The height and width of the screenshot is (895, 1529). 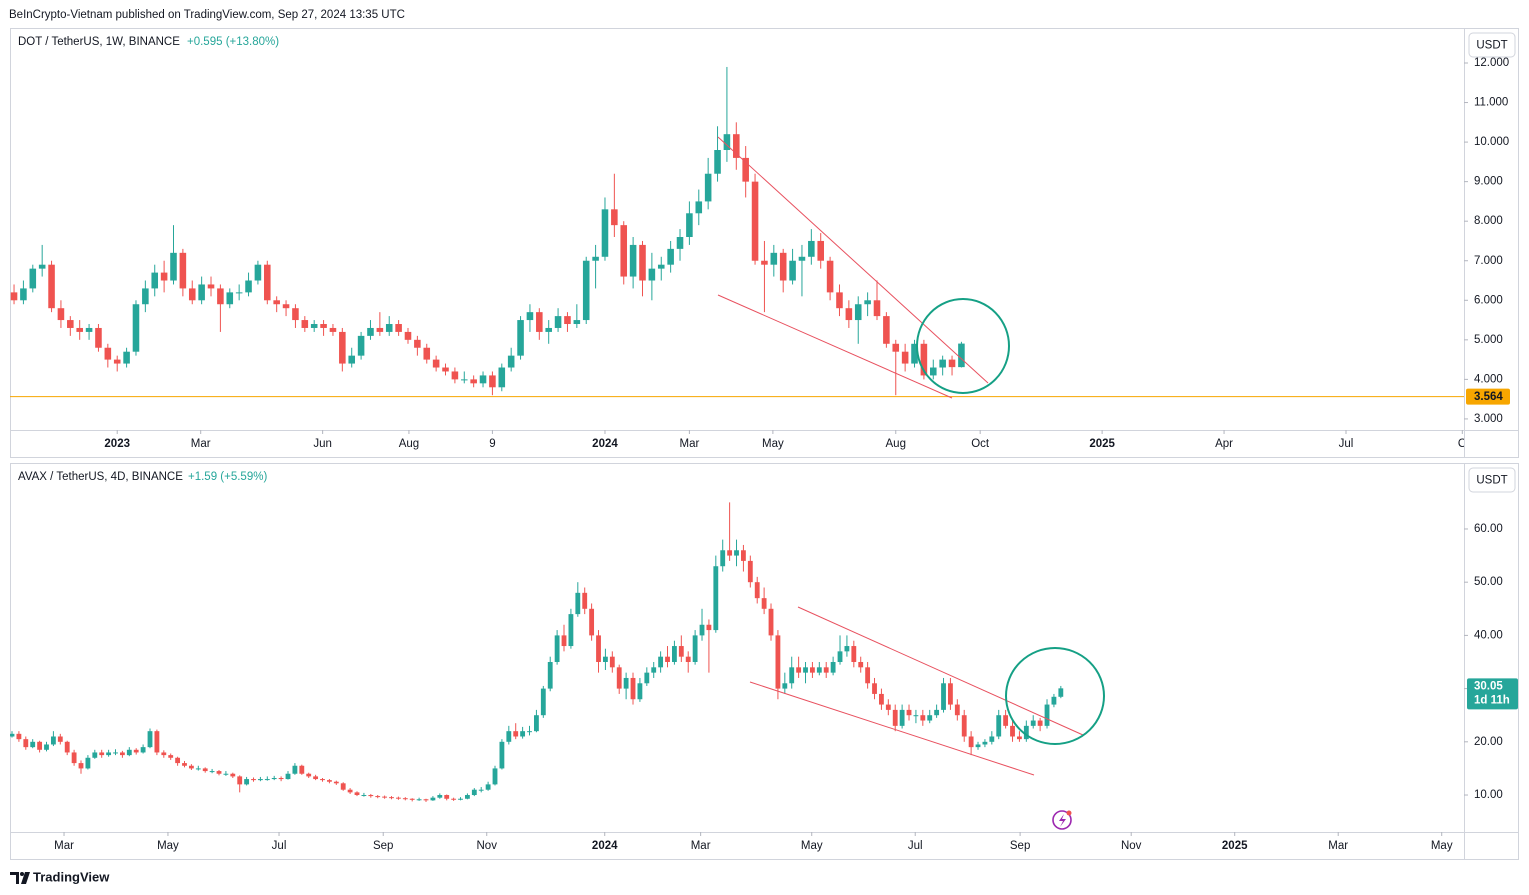 What do you see at coordinates (1488, 635) in the screenshot?
I see `y-tick-label: 40.00` at bounding box center [1488, 635].